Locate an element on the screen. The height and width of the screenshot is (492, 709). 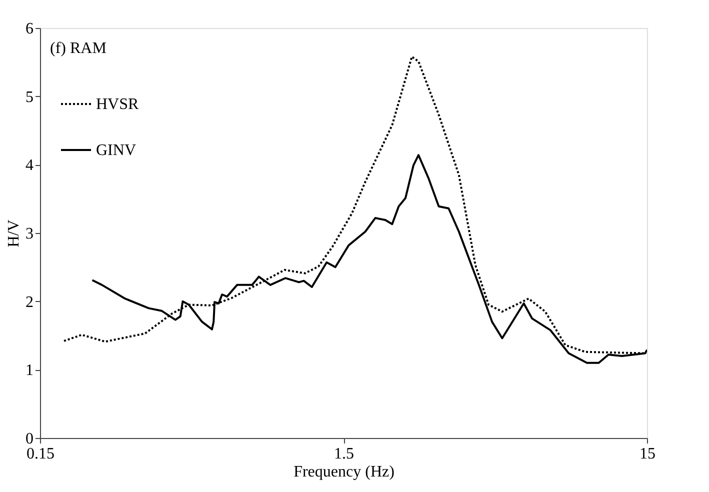
x-tick-label: 1.5 is located at coordinates (344, 454).